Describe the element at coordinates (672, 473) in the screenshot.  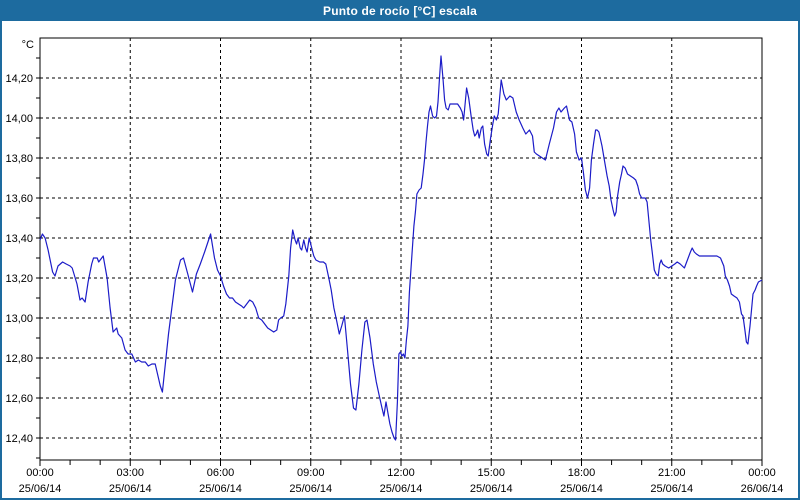
I see `x-tick-time-label: 21:00` at that location.